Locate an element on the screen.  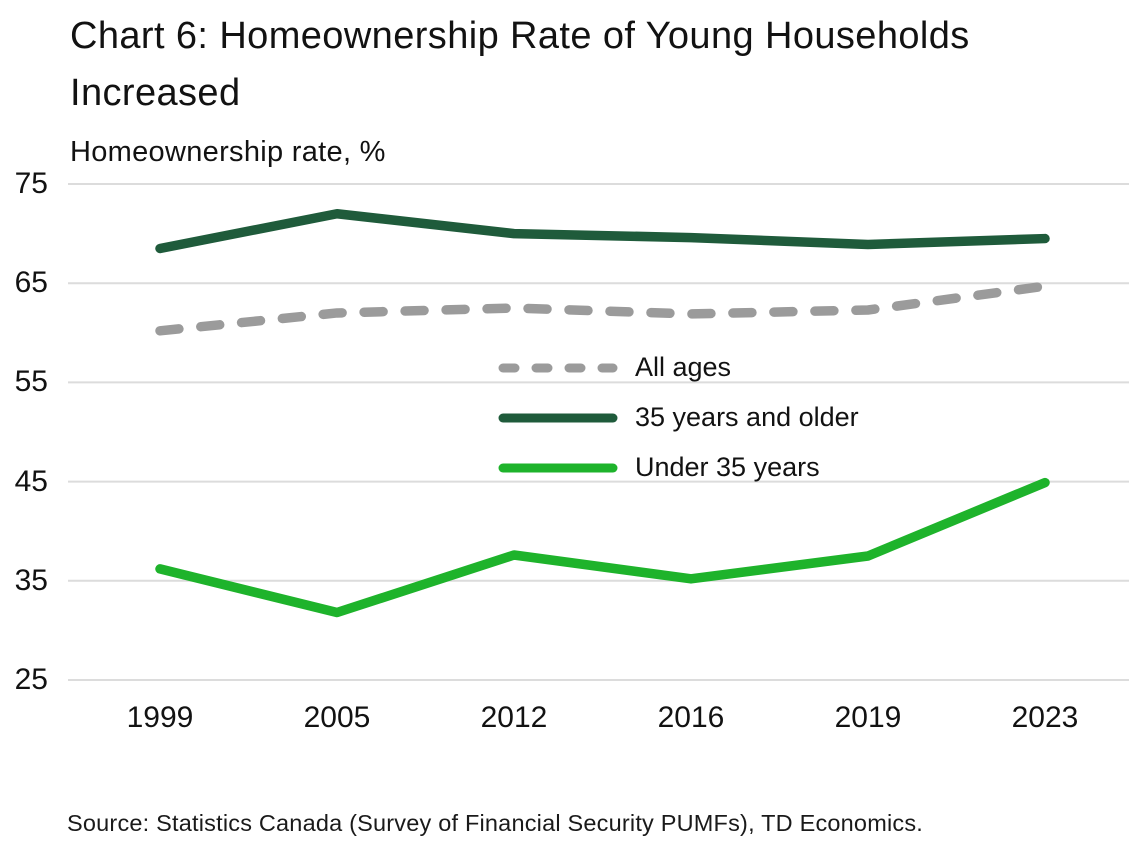
x-axis-tick-label-2005: 2005 is located at coordinates (337, 717).